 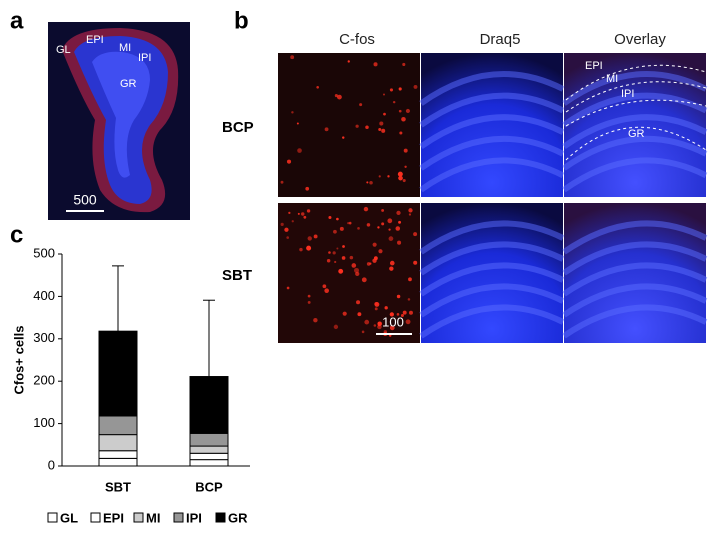 I want to click on layer-label: MI, so click(x=612, y=79).